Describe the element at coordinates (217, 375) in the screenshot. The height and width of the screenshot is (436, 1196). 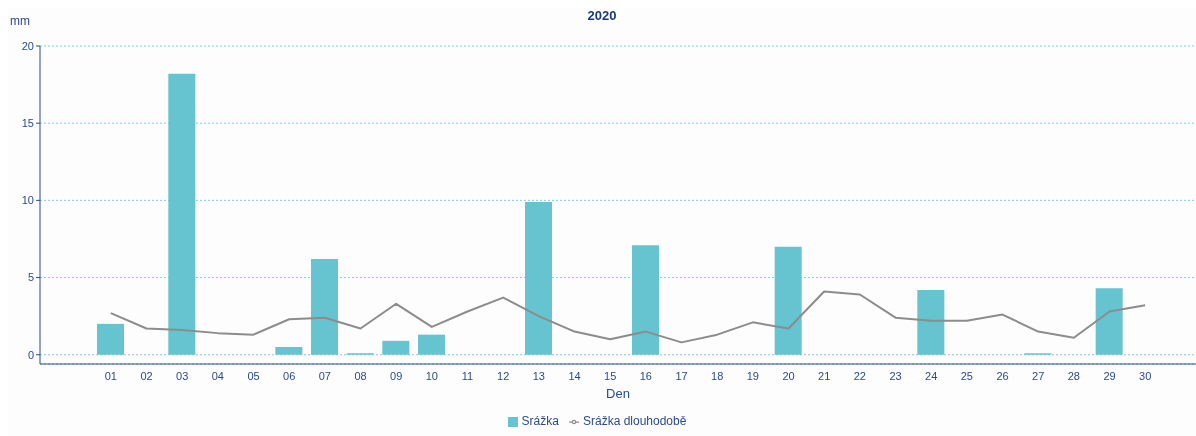
I see `x-tick-label: 04` at that location.